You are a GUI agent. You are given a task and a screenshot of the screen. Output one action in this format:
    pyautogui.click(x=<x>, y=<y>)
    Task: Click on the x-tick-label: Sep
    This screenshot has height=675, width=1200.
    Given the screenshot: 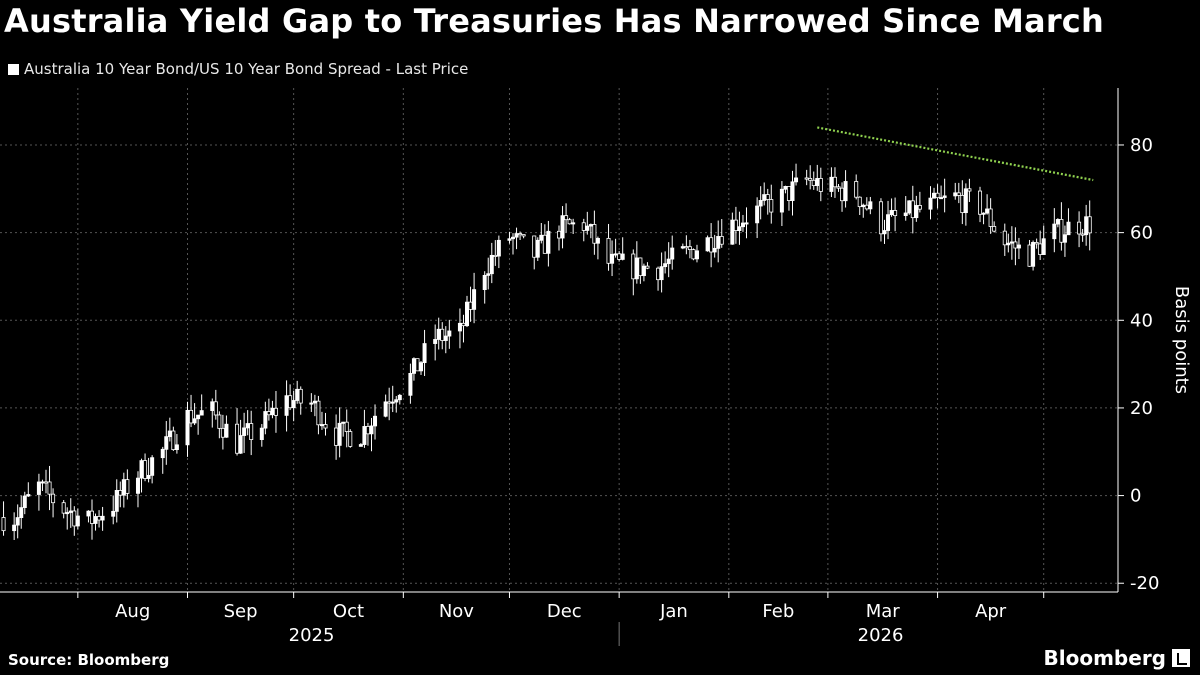 What is the action you would take?
    pyautogui.click(x=241, y=611)
    